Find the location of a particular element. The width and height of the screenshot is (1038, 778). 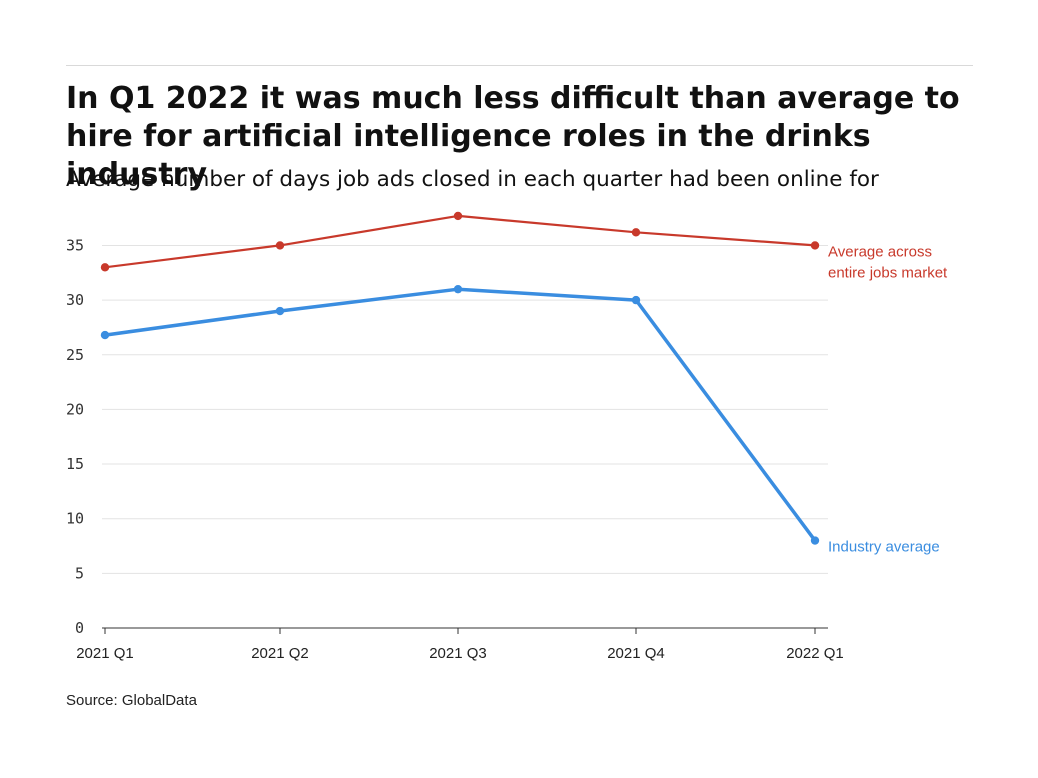

y-tick-label: 15 is located at coordinates (75, 464).